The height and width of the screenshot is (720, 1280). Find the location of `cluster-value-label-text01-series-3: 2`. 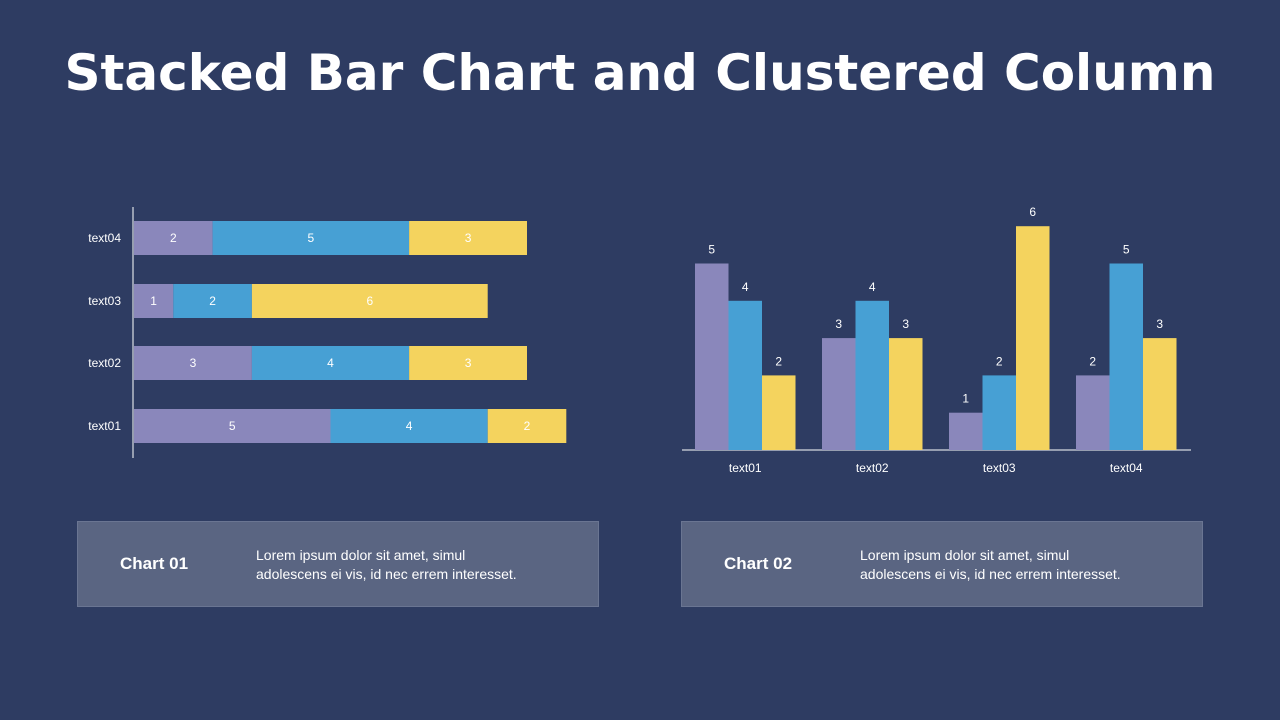

cluster-value-label-text01-series-3: 2 is located at coordinates (778, 361).